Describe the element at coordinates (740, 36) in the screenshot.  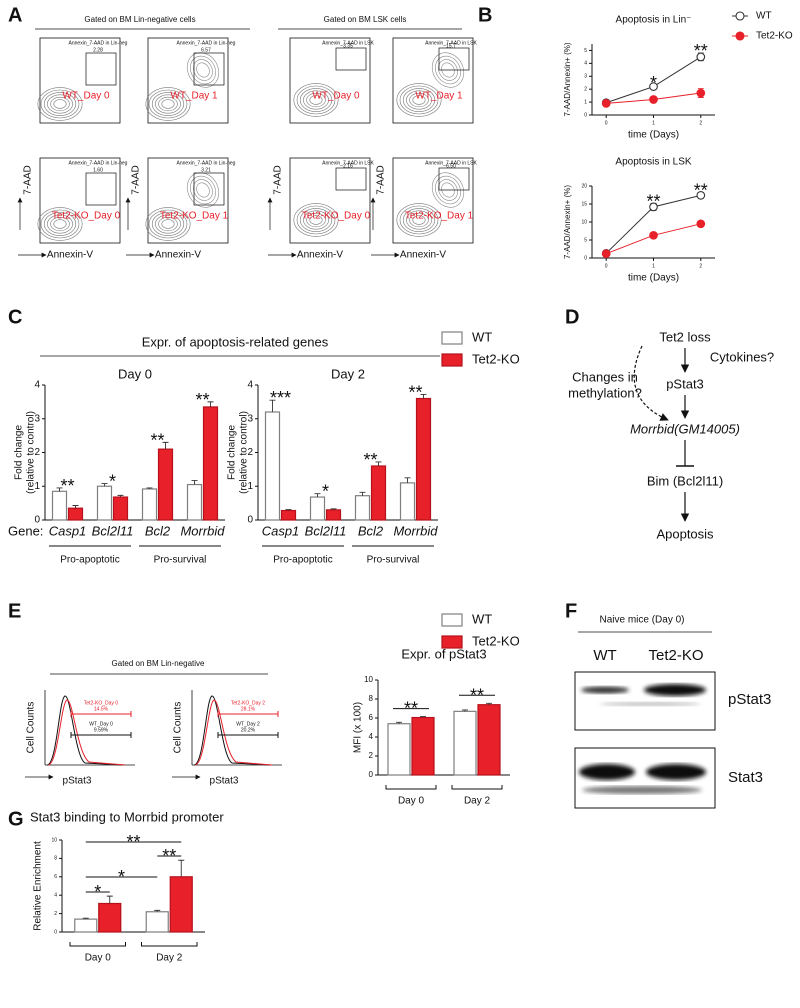
I see `legend-marker` at that location.